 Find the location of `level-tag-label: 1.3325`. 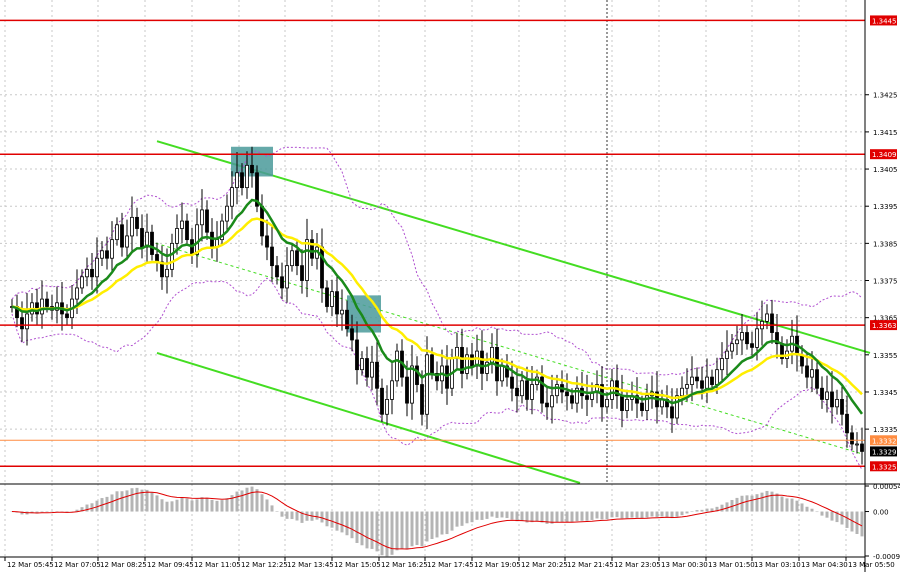

level-tag-label: 1.3325 is located at coordinates (884, 467).